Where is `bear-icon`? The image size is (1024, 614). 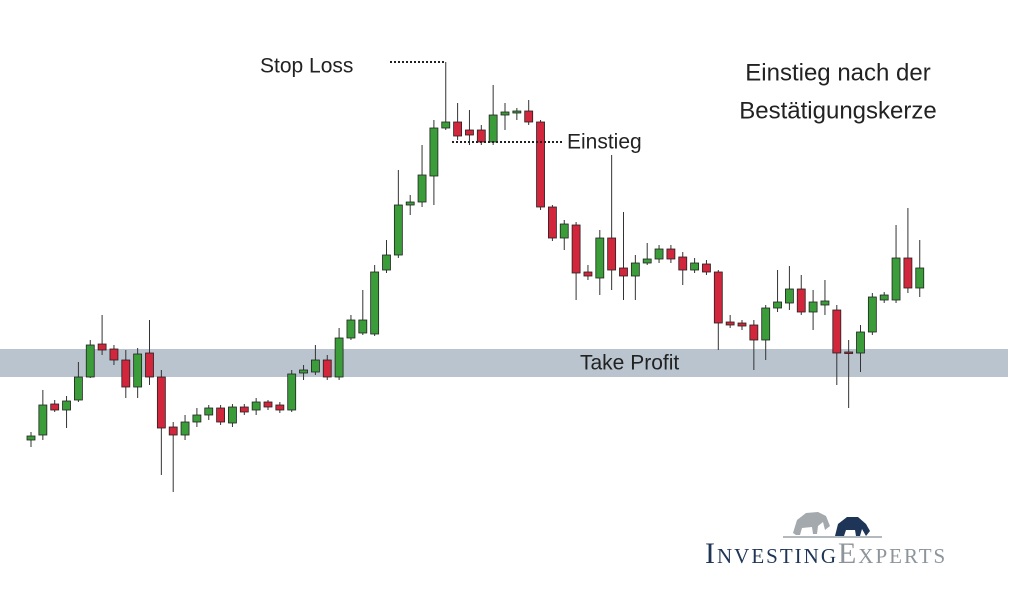 bear-icon is located at coordinates (852, 526).